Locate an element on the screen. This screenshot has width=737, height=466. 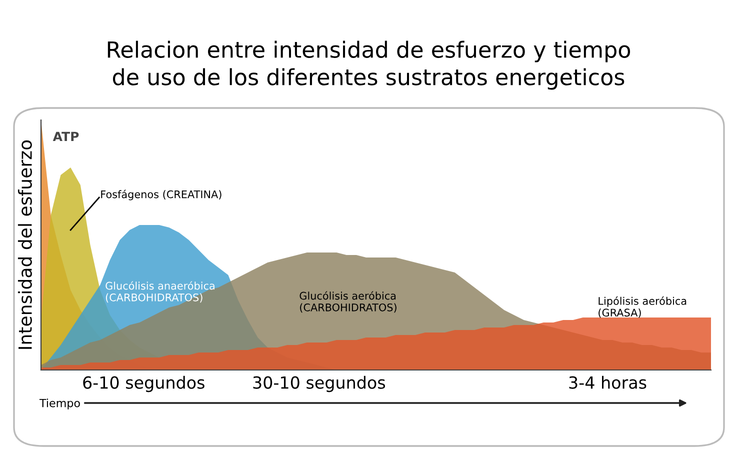
text: 3-4 horas is located at coordinates (607, 382).